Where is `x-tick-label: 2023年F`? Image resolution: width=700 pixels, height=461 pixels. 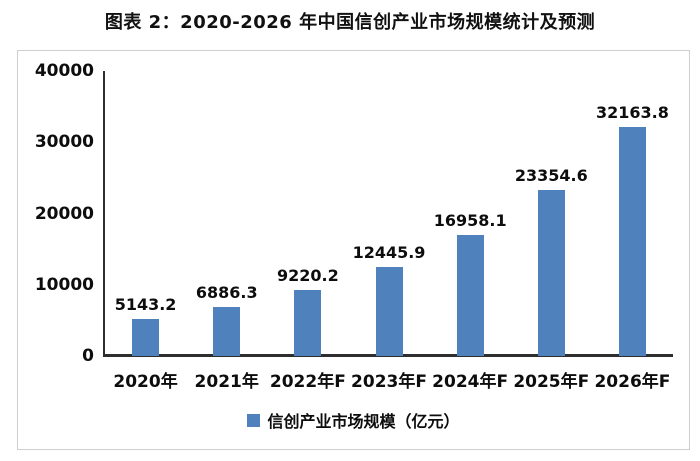 x-tick-label: 2023年F is located at coordinates (389, 382).